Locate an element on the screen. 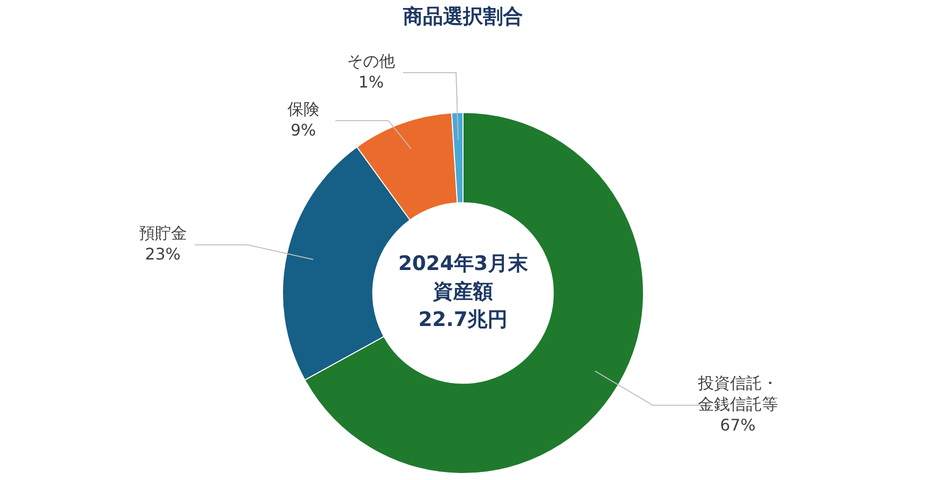 This screenshot has width=926, height=480. text: 資産額 is located at coordinates (462, 291).